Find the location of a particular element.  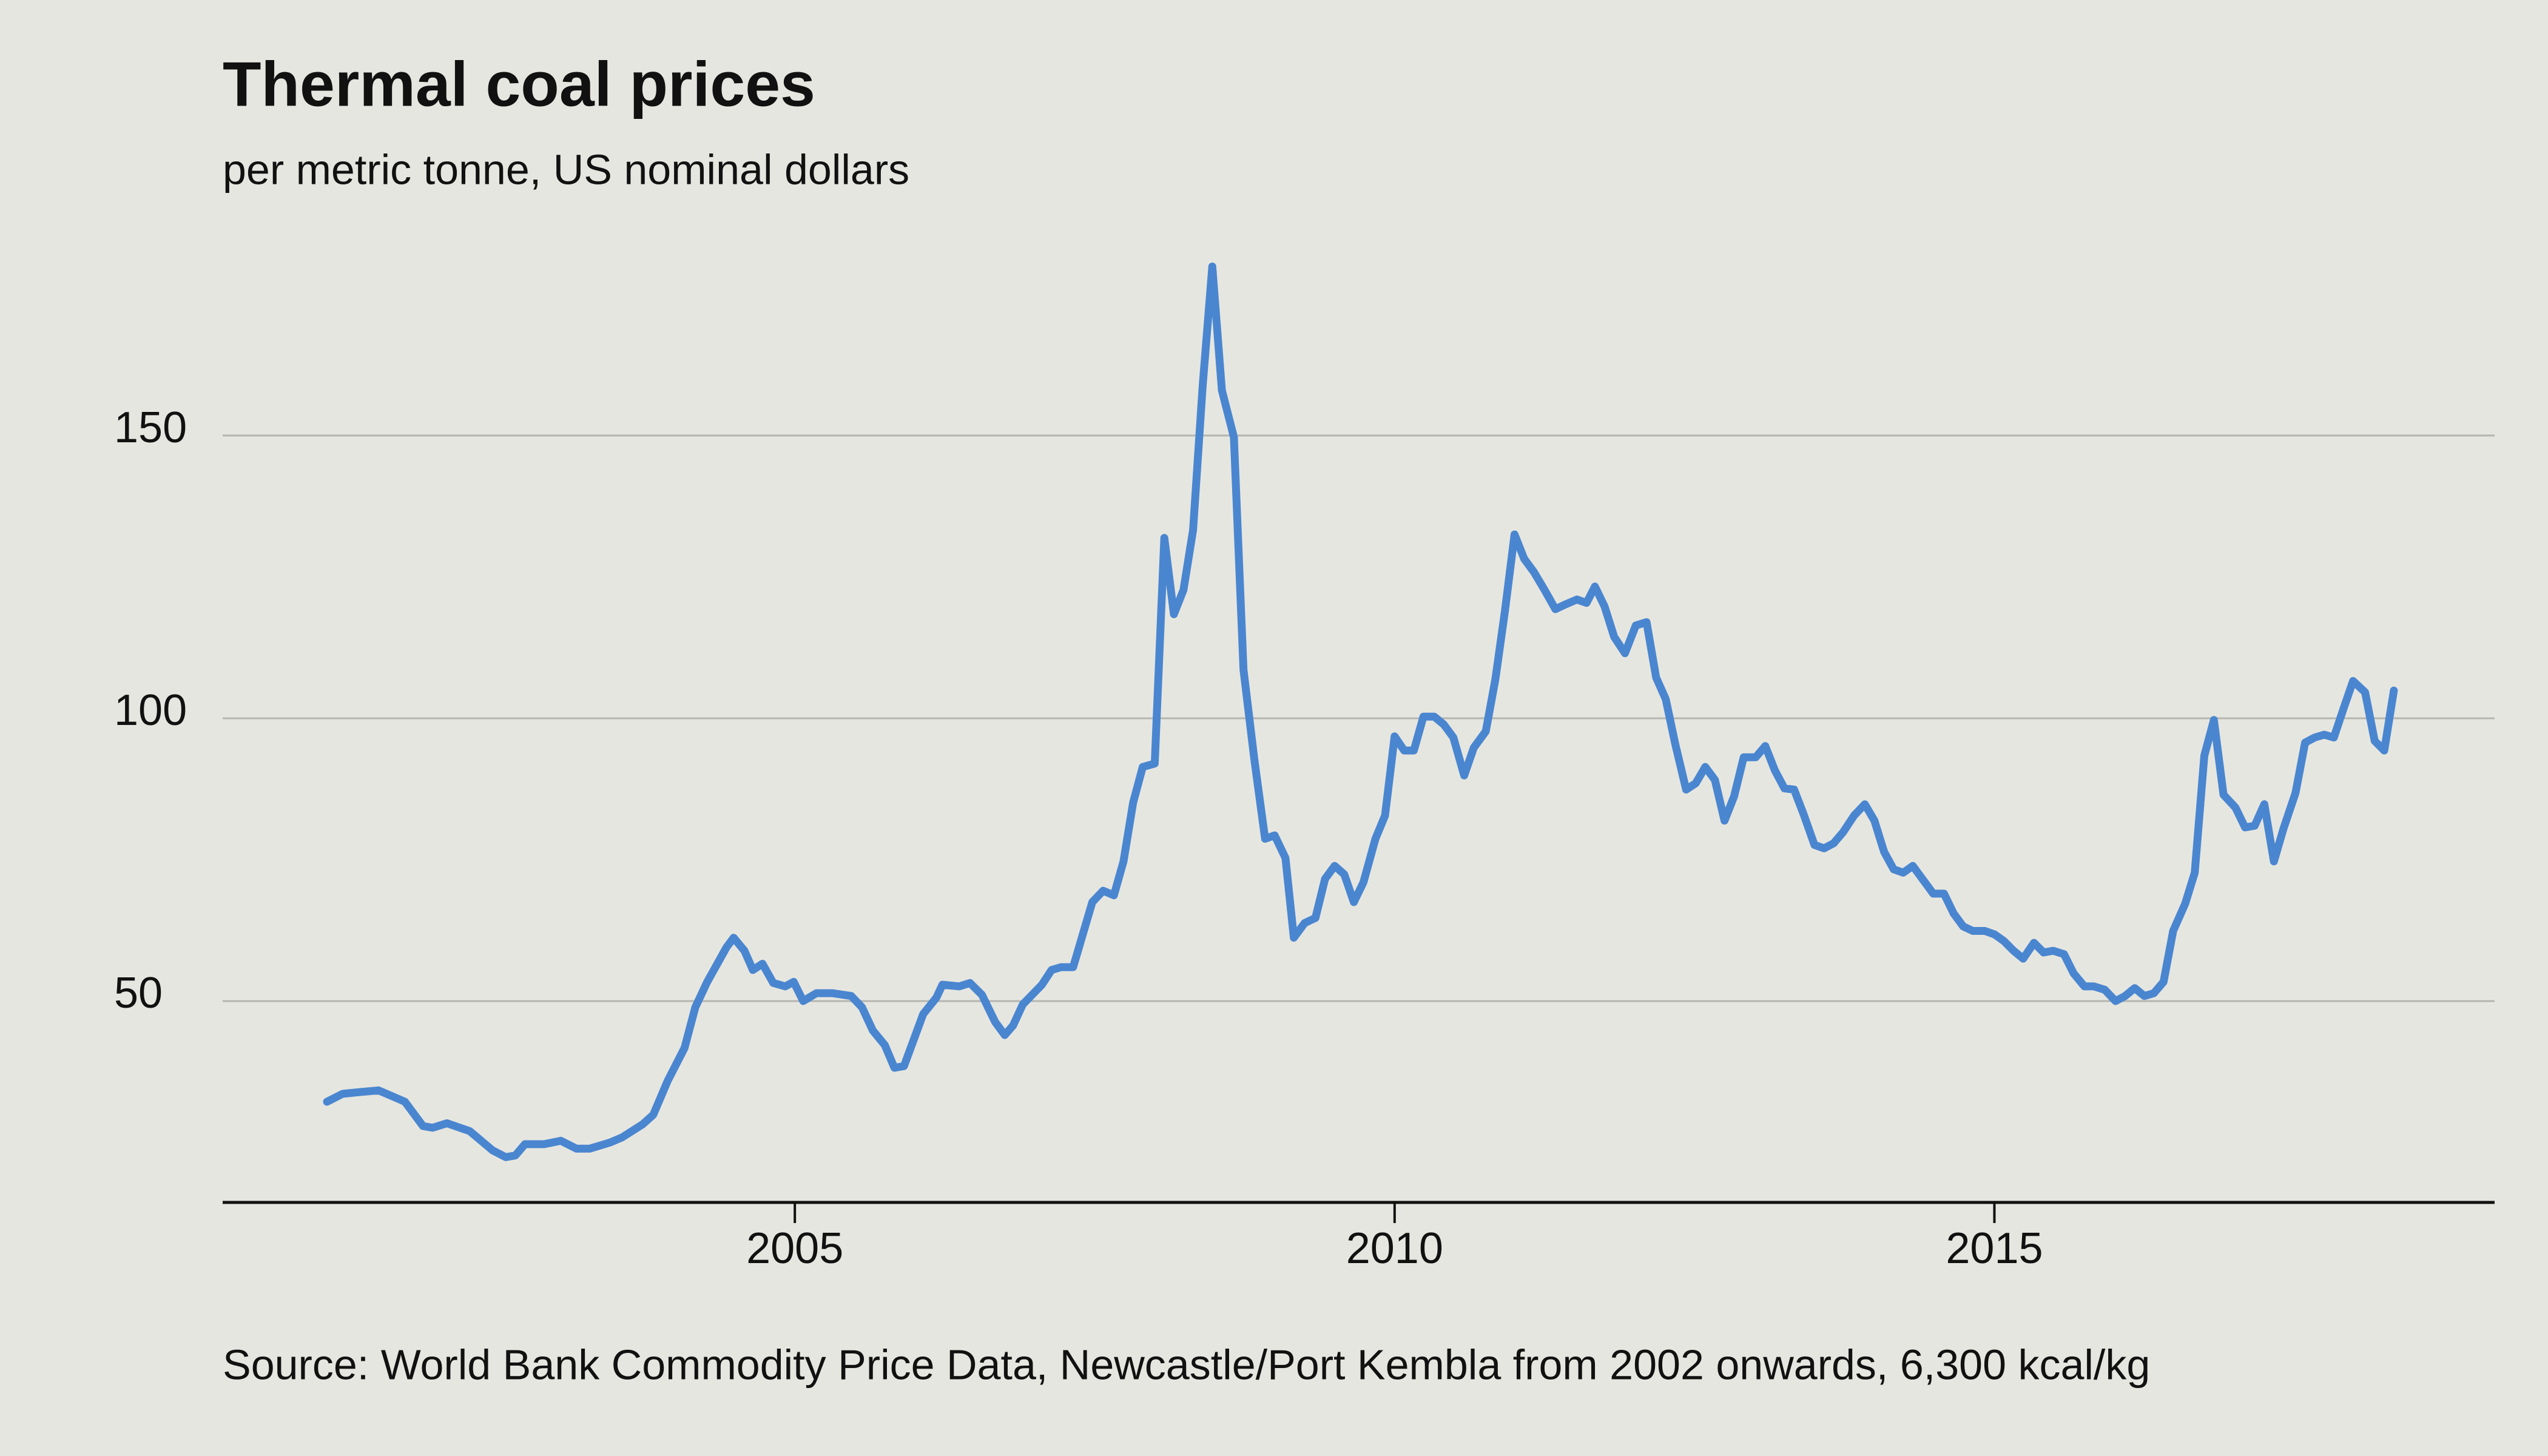

y-tick-label: 100 is located at coordinates (150, 710).